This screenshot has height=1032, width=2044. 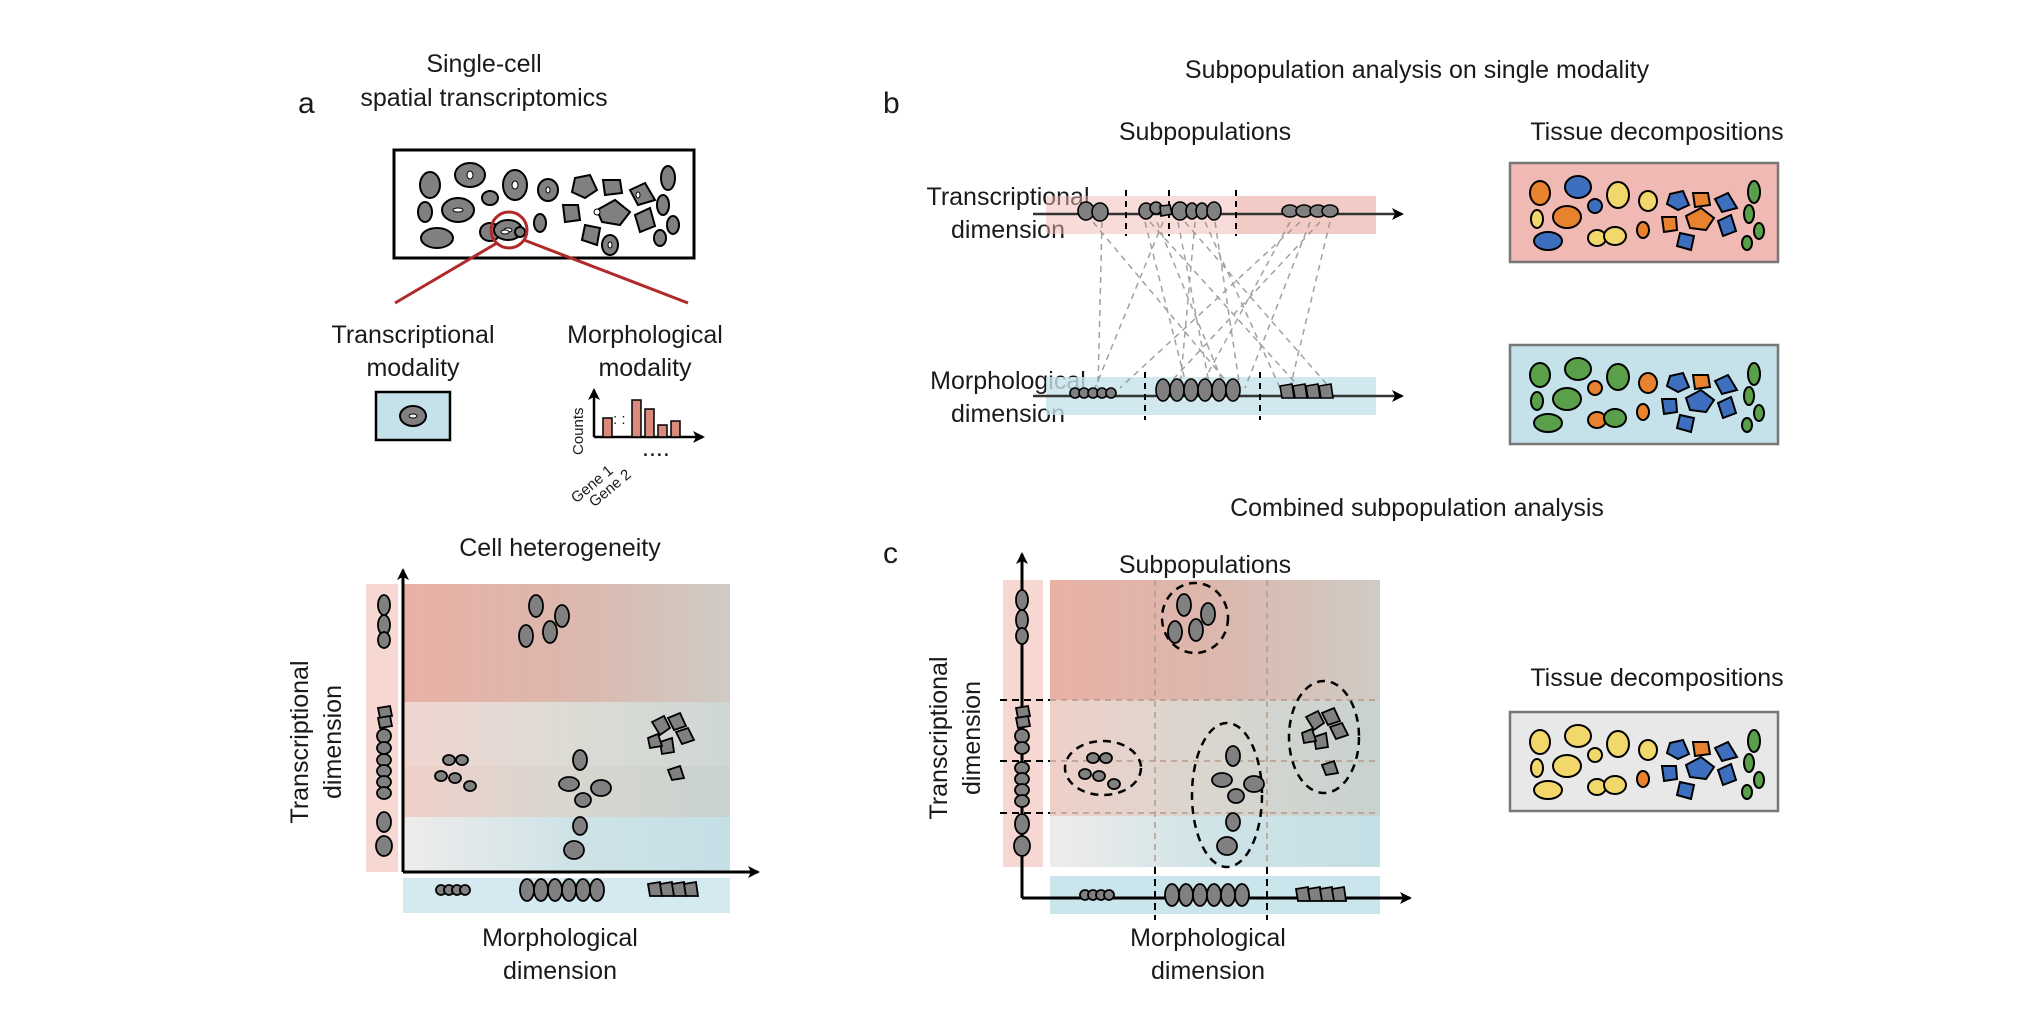 I want to click on c-axis-dividers, so click(x=1134, y=809).